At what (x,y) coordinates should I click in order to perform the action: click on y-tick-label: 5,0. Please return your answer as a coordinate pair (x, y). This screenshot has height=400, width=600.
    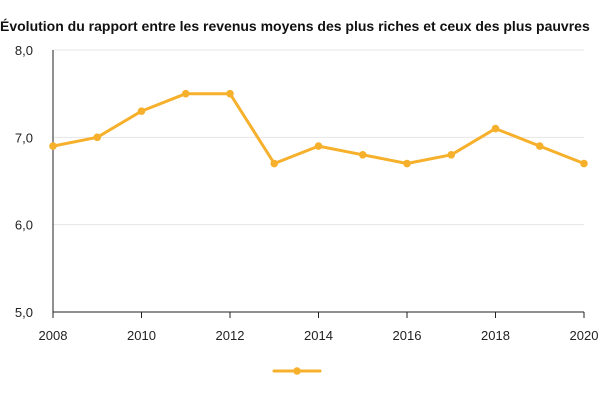
    Looking at the image, I should click on (24, 312).